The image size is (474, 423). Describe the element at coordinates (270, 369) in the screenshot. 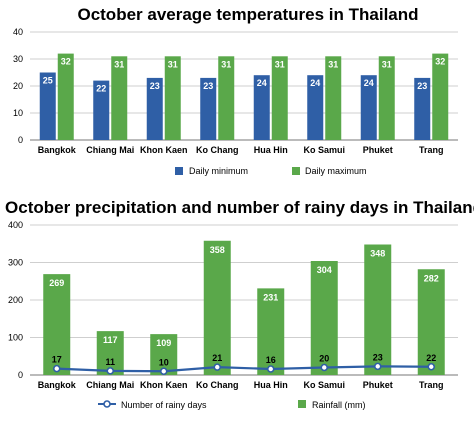

I see `rainy-days-point-hua-hin` at that location.